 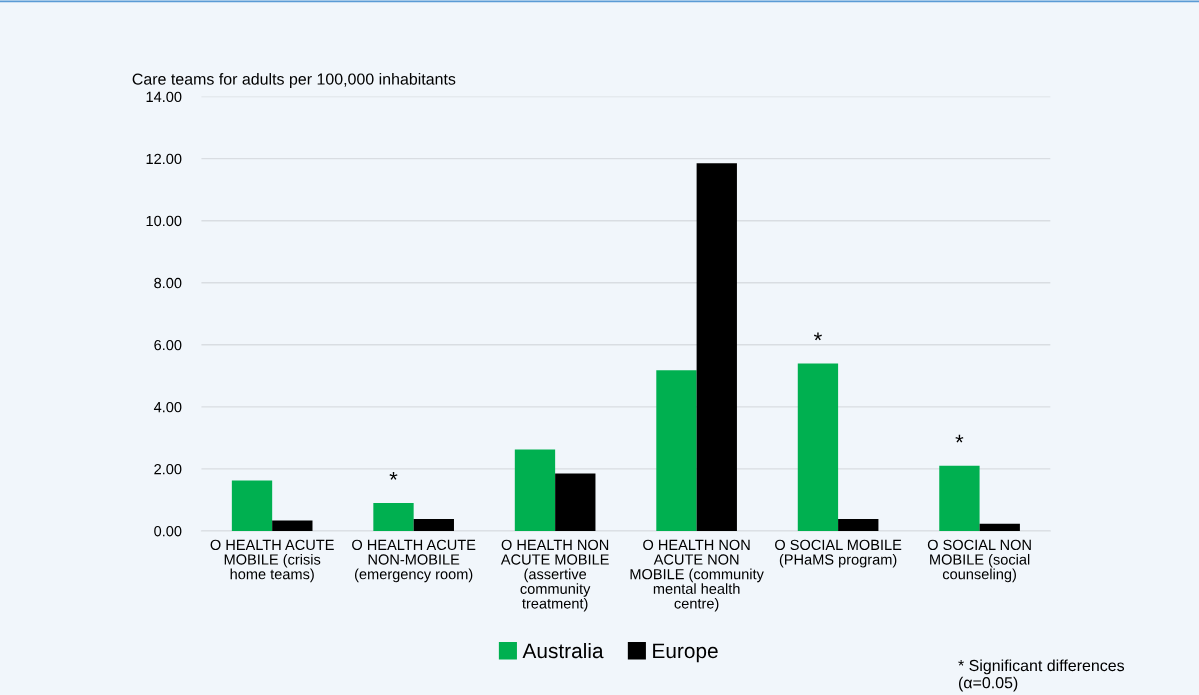 What do you see at coordinates (697, 575) in the screenshot?
I see `x-tick-label: O HEALTH NON ACUTE NON MOBILE (community mental health centre)` at bounding box center [697, 575].